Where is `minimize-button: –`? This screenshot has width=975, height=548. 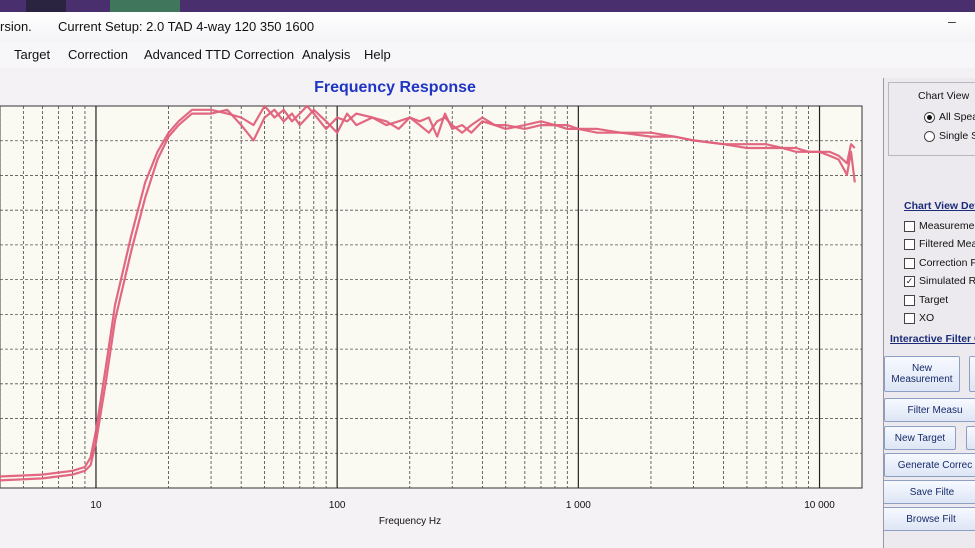 minimize-button: – is located at coordinates (952, 21).